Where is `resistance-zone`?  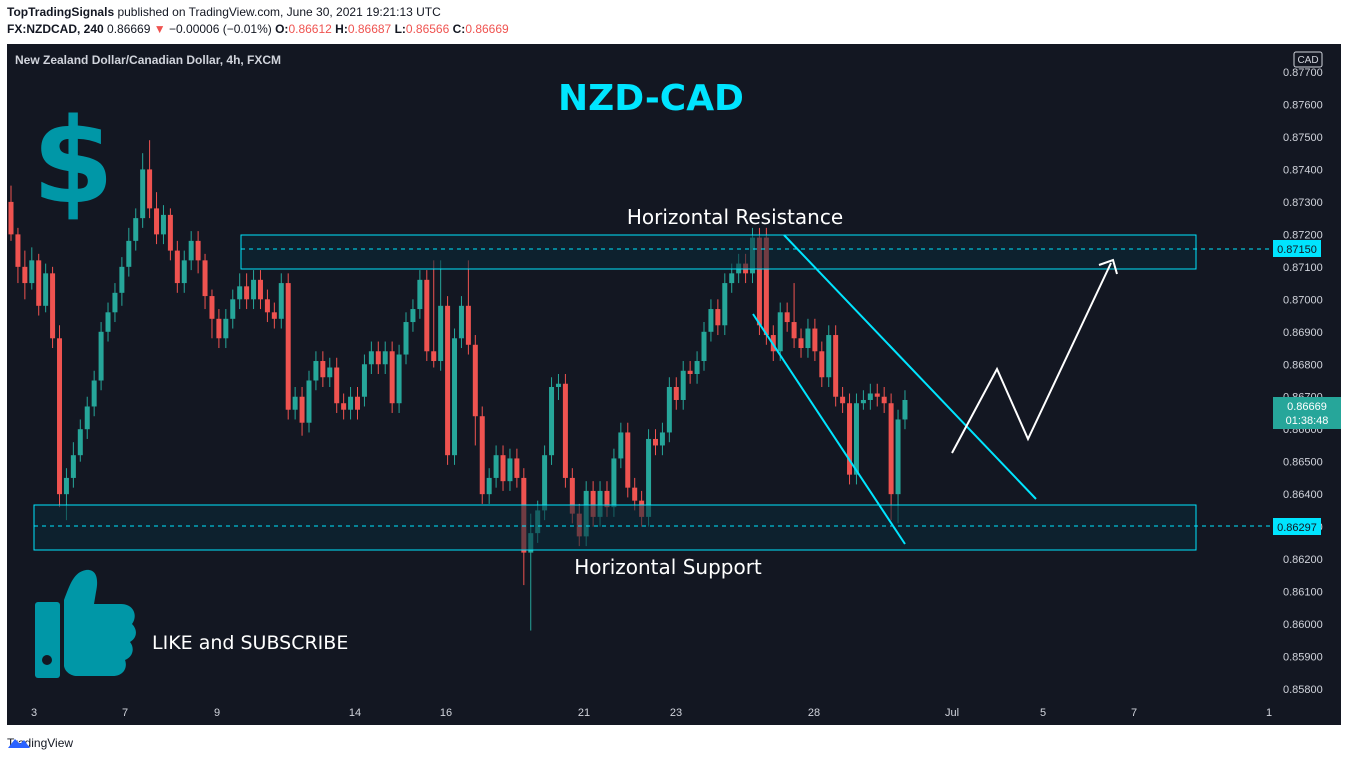 resistance-zone is located at coordinates (718, 252).